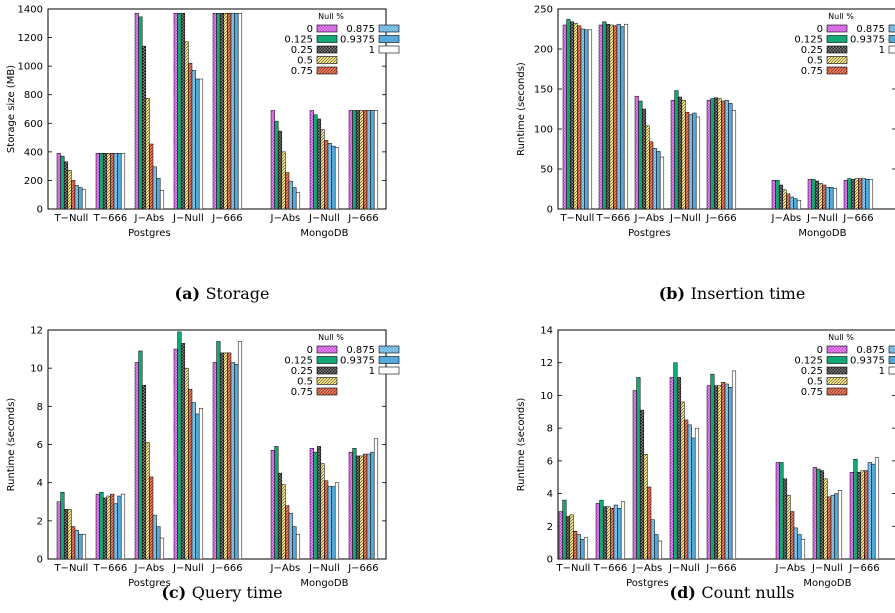 This screenshot has height=613, width=895. What do you see at coordinates (550, 429) in the screenshot?
I see `y-tick-label: 8` at bounding box center [550, 429].